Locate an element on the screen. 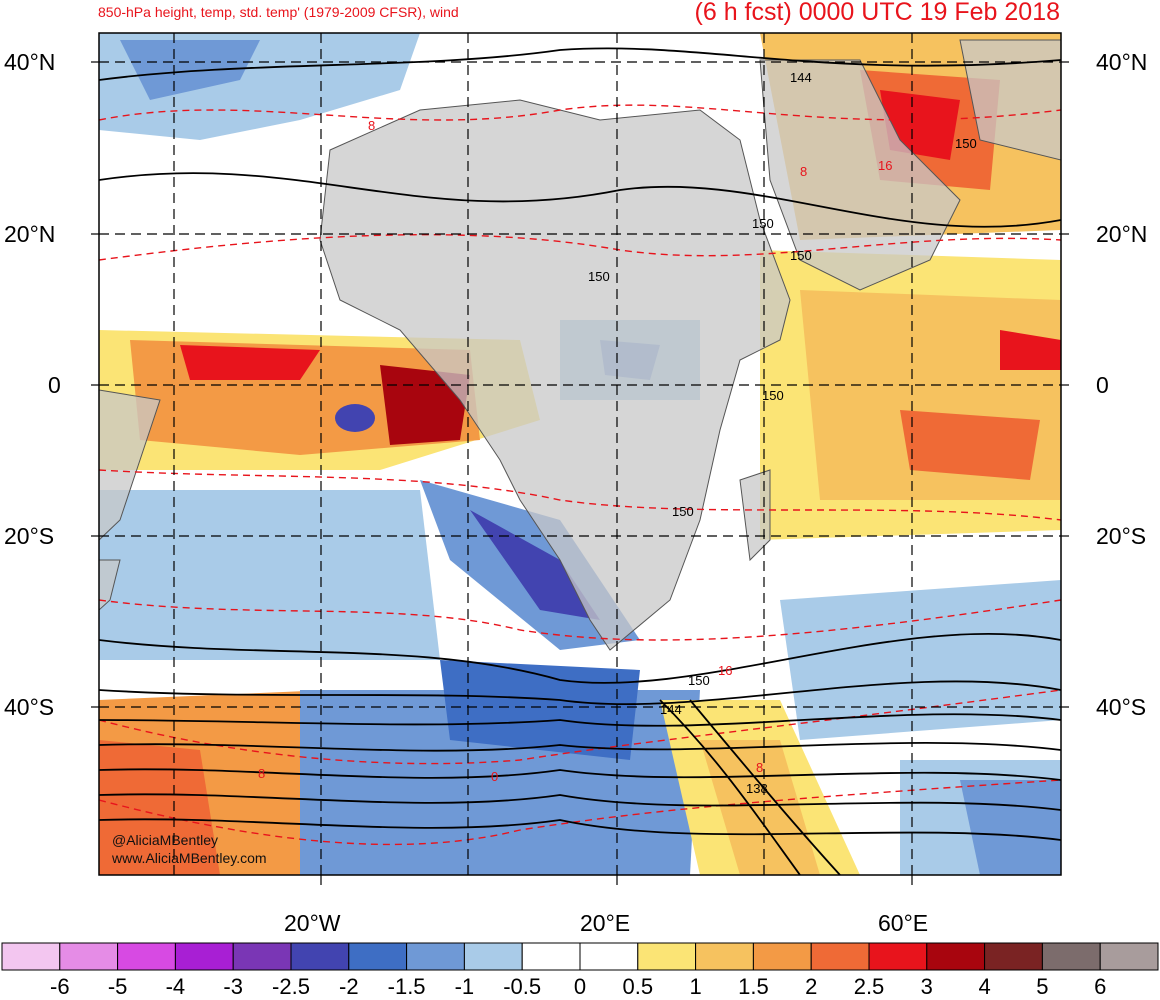 The height and width of the screenshot is (1000, 1160). colorbar-tick-label: -3 is located at coordinates (233, 986).